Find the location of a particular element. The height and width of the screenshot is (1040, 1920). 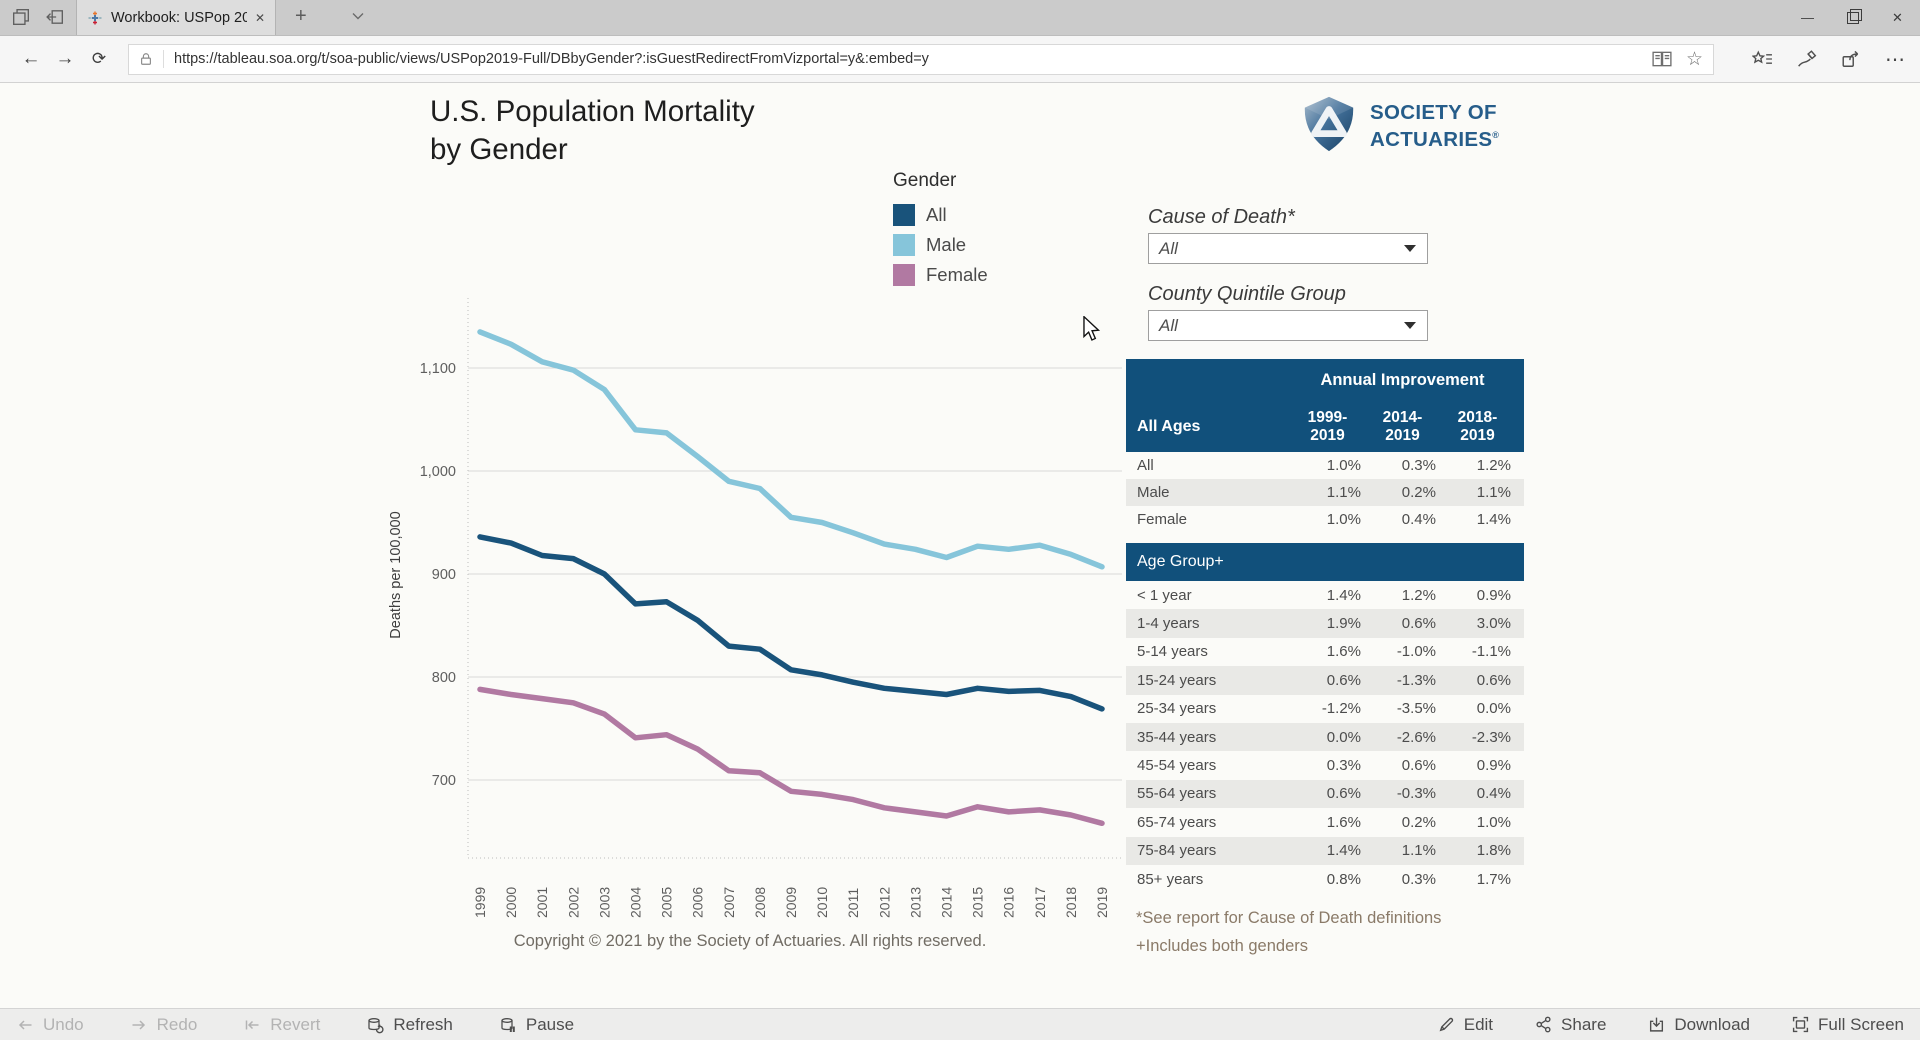

gender-legend: Gender All Male Female is located at coordinates (940, 230).